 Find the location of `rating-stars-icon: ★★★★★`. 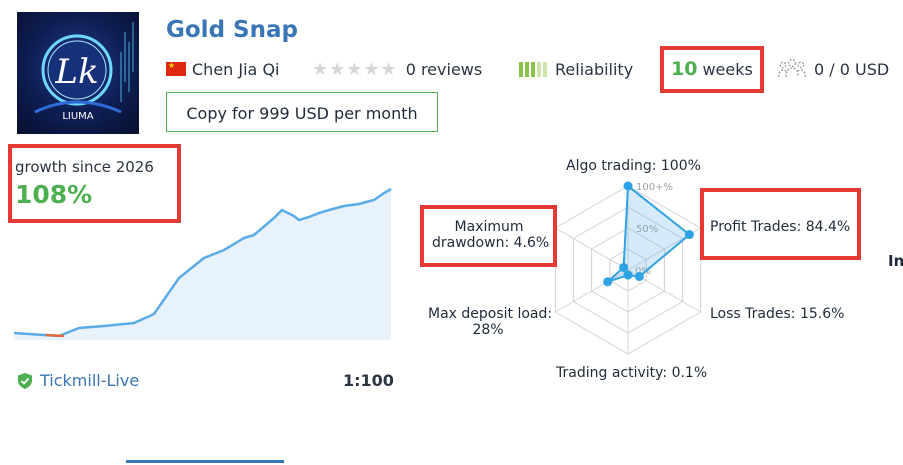

rating-stars-icon: ★★★★★ is located at coordinates (355, 69).